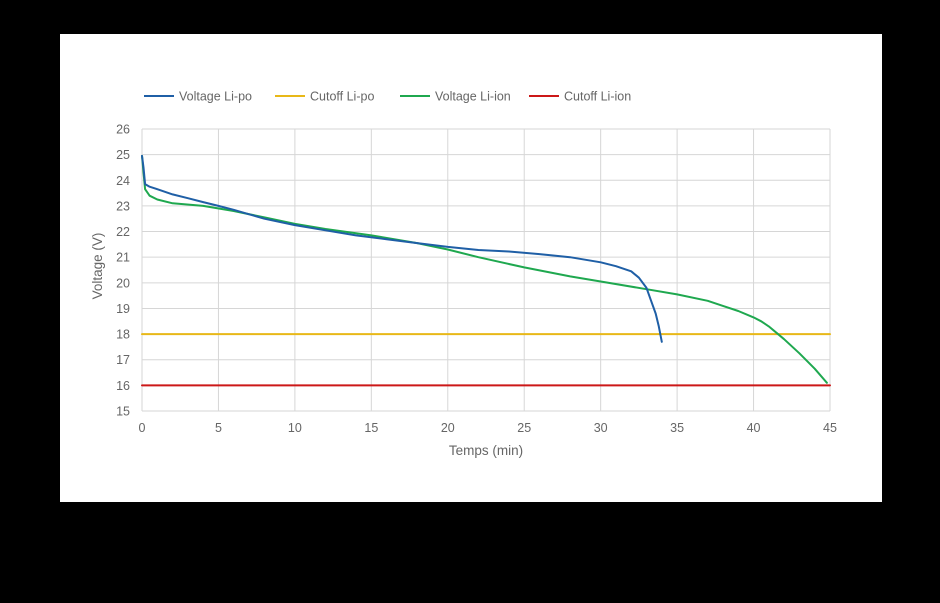  What do you see at coordinates (486, 450) in the screenshot?
I see `x-axis-title: Temps (min)` at bounding box center [486, 450].